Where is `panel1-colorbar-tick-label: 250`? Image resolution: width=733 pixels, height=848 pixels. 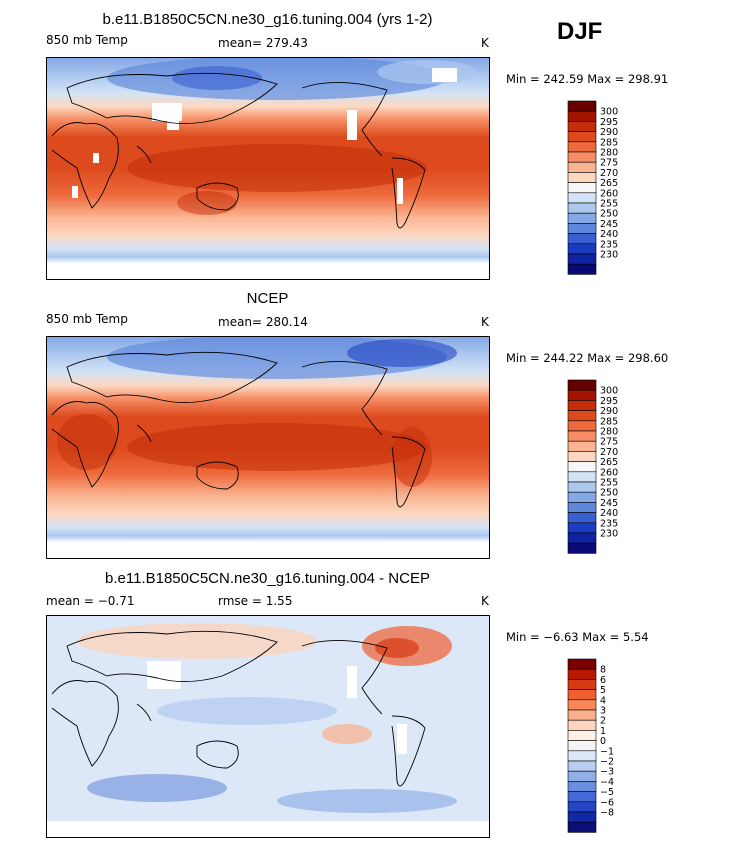 panel1-colorbar-tick-label: 250 is located at coordinates (609, 214).